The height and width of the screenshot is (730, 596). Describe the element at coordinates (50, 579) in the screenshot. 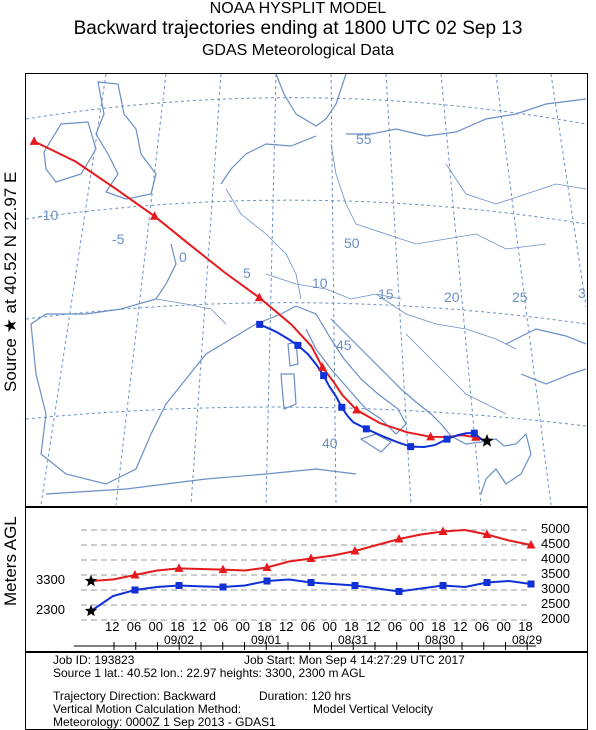

I see `start-height-label: 3300` at that location.